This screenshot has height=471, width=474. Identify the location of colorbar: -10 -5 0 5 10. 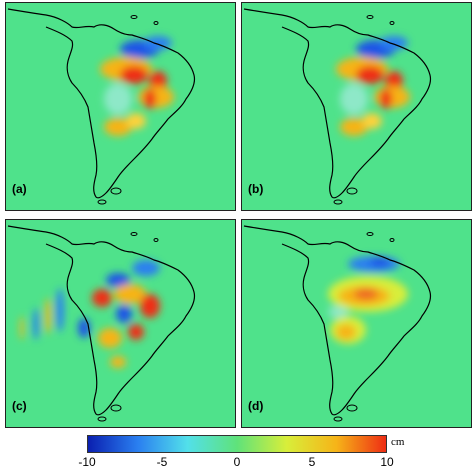
(236, 453).